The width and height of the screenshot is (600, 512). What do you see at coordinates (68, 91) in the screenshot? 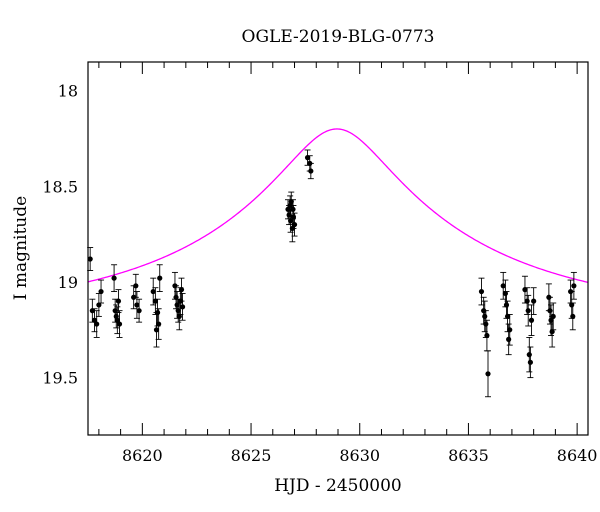
I see `y-tick-label: 18` at bounding box center [68, 91].